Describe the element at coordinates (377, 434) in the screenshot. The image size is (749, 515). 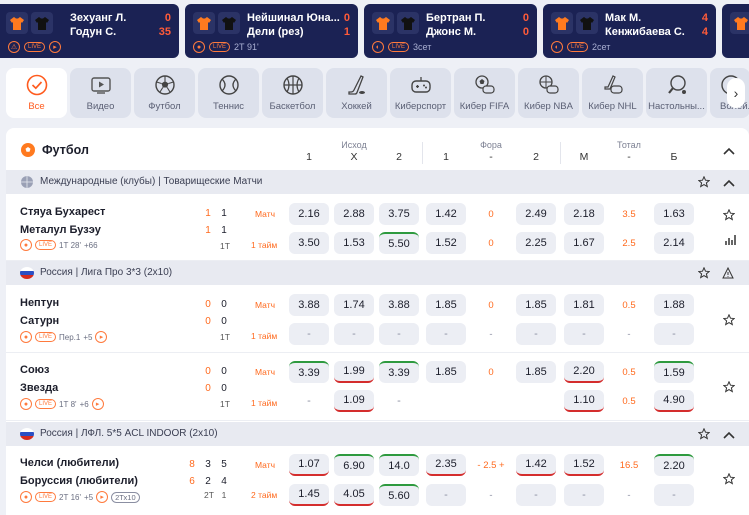
I see `league-header: Россия | ЛФЛ. 5*5 ACL INDOOR (2х10)` at that location.